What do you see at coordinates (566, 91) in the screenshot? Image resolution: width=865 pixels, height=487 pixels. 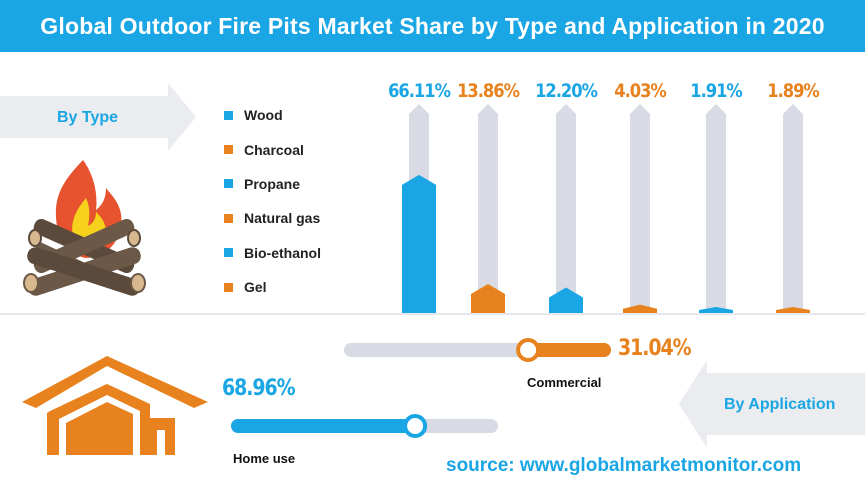 I see `value-label-propane: 12.20%` at bounding box center [566, 91].